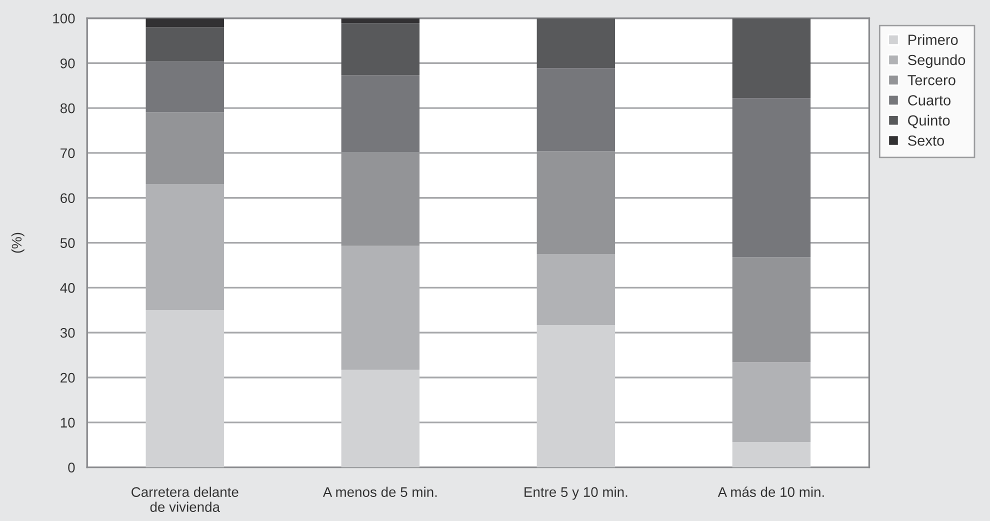  I want to click on legend-label: Cuarto, so click(929, 100).